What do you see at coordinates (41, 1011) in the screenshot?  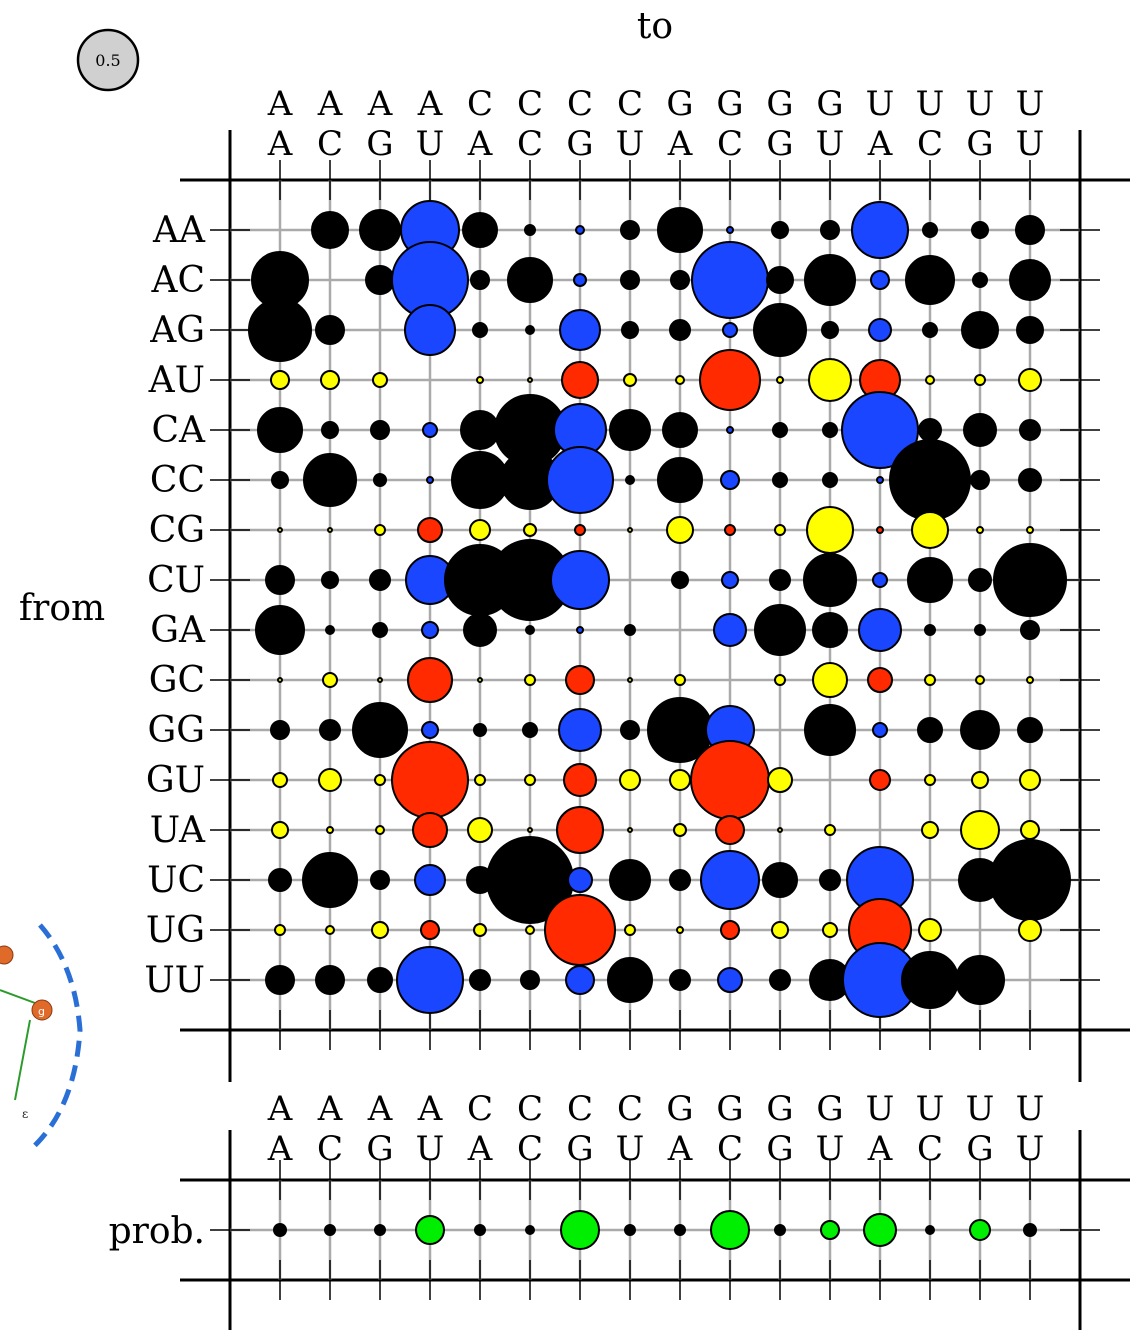 I see `svg-text: g` at bounding box center [41, 1011].